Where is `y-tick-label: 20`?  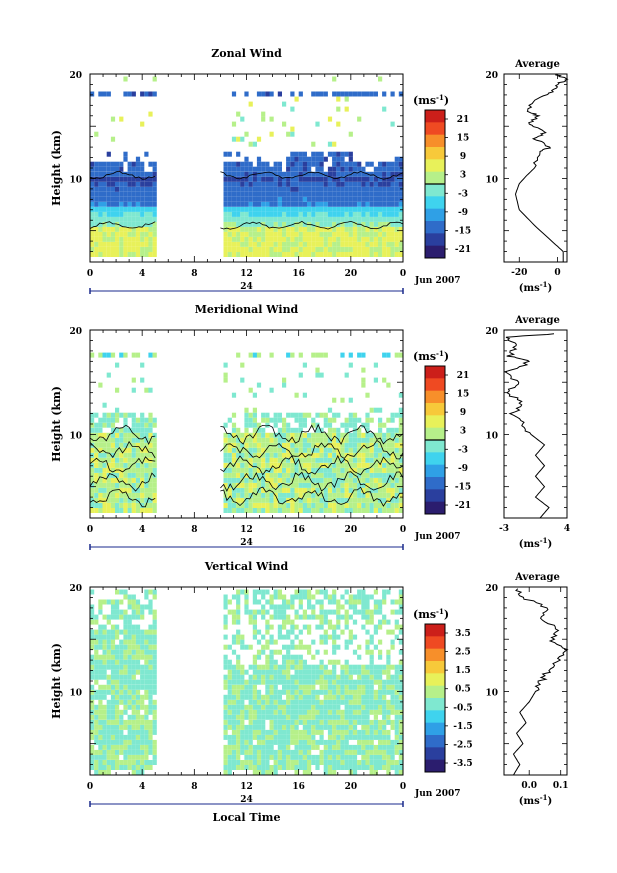 y-tick-label: 20 is located at coordinates (75, 332).